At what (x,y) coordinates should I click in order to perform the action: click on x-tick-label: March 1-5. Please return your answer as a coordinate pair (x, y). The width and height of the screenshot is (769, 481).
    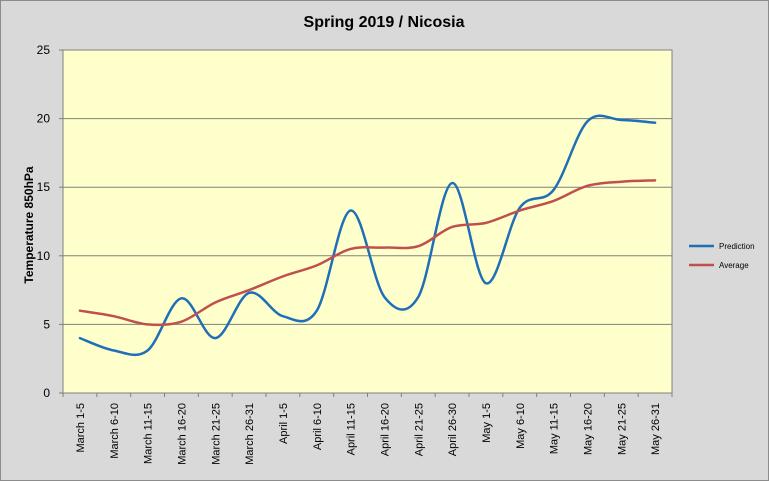
    Looking at the image, I should click on (81, 428).